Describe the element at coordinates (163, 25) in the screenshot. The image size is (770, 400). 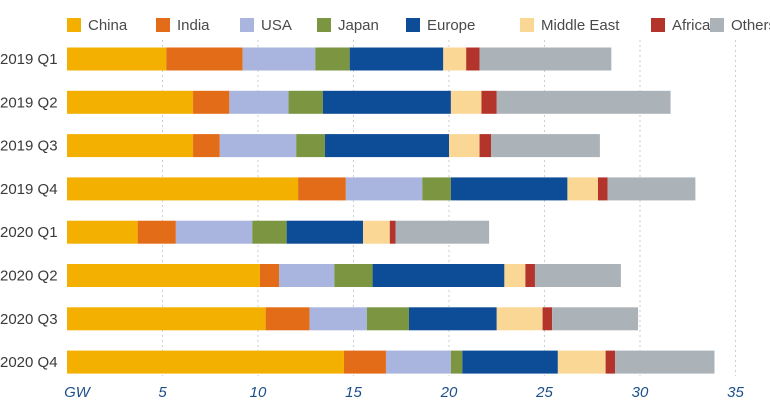
I see `legend-swatch-india` at that location.